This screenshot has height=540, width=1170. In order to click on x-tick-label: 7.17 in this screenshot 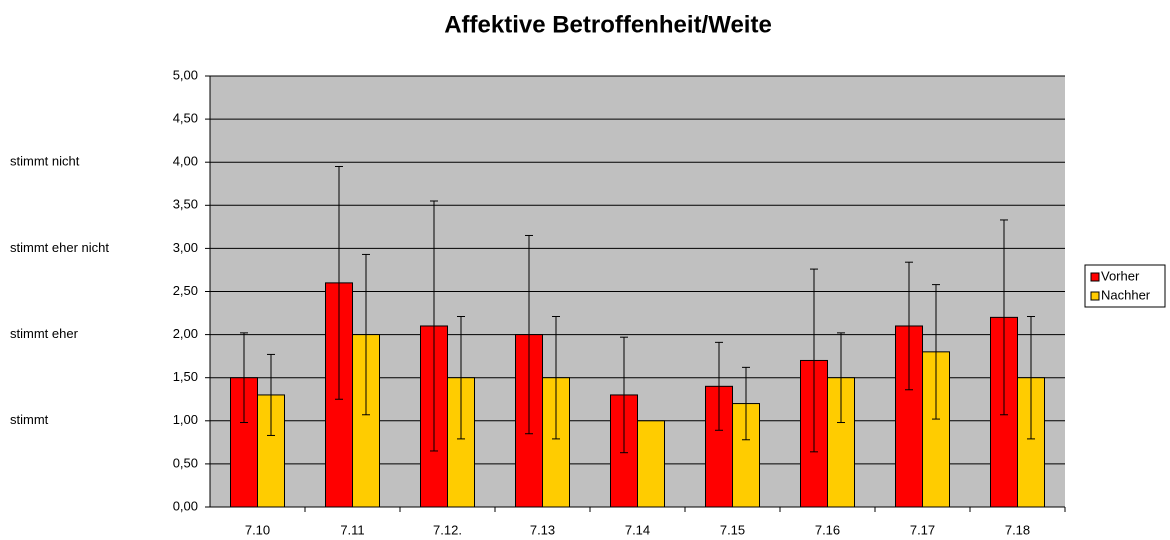, I will do `click(922, 529)`.